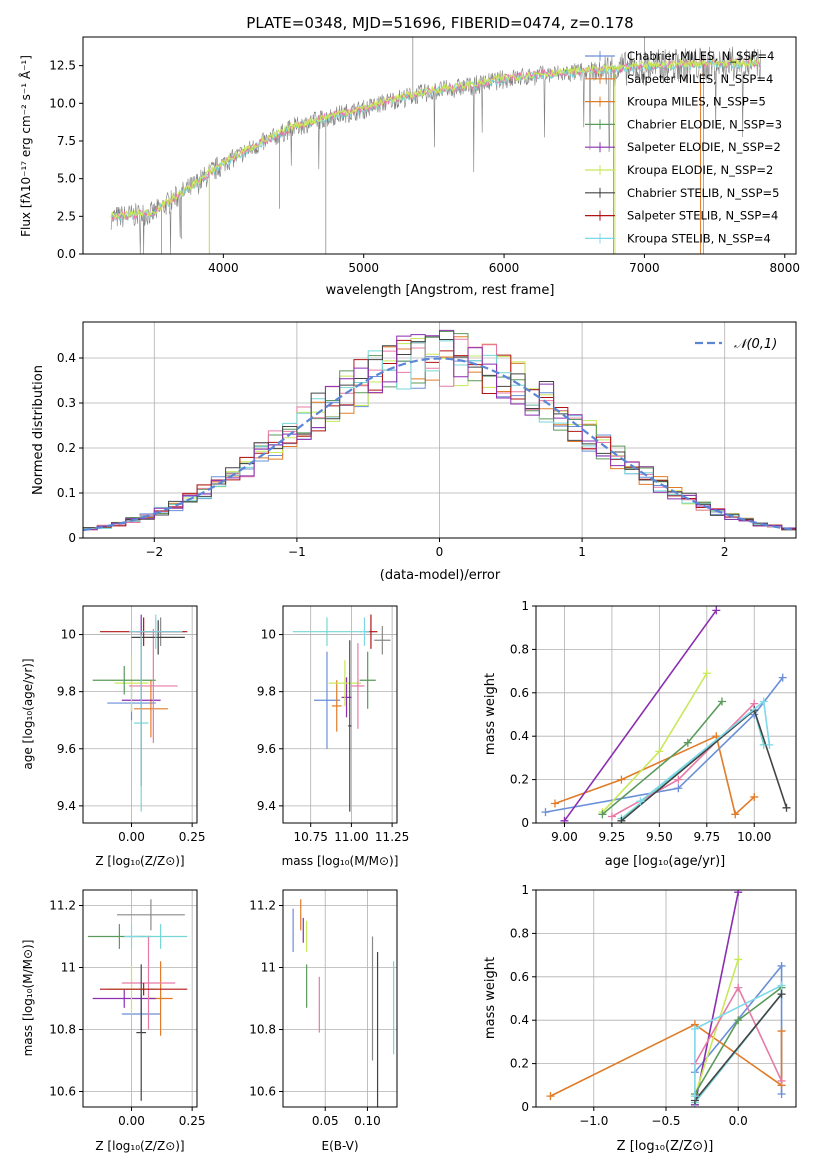 Image resolution: width=819 pixels, height=1170 pixels. Describe the element at coordinates (700, 79) in the screenshot. I see `legend-label: Salpeter MILES, N_SSP=4` at that location.